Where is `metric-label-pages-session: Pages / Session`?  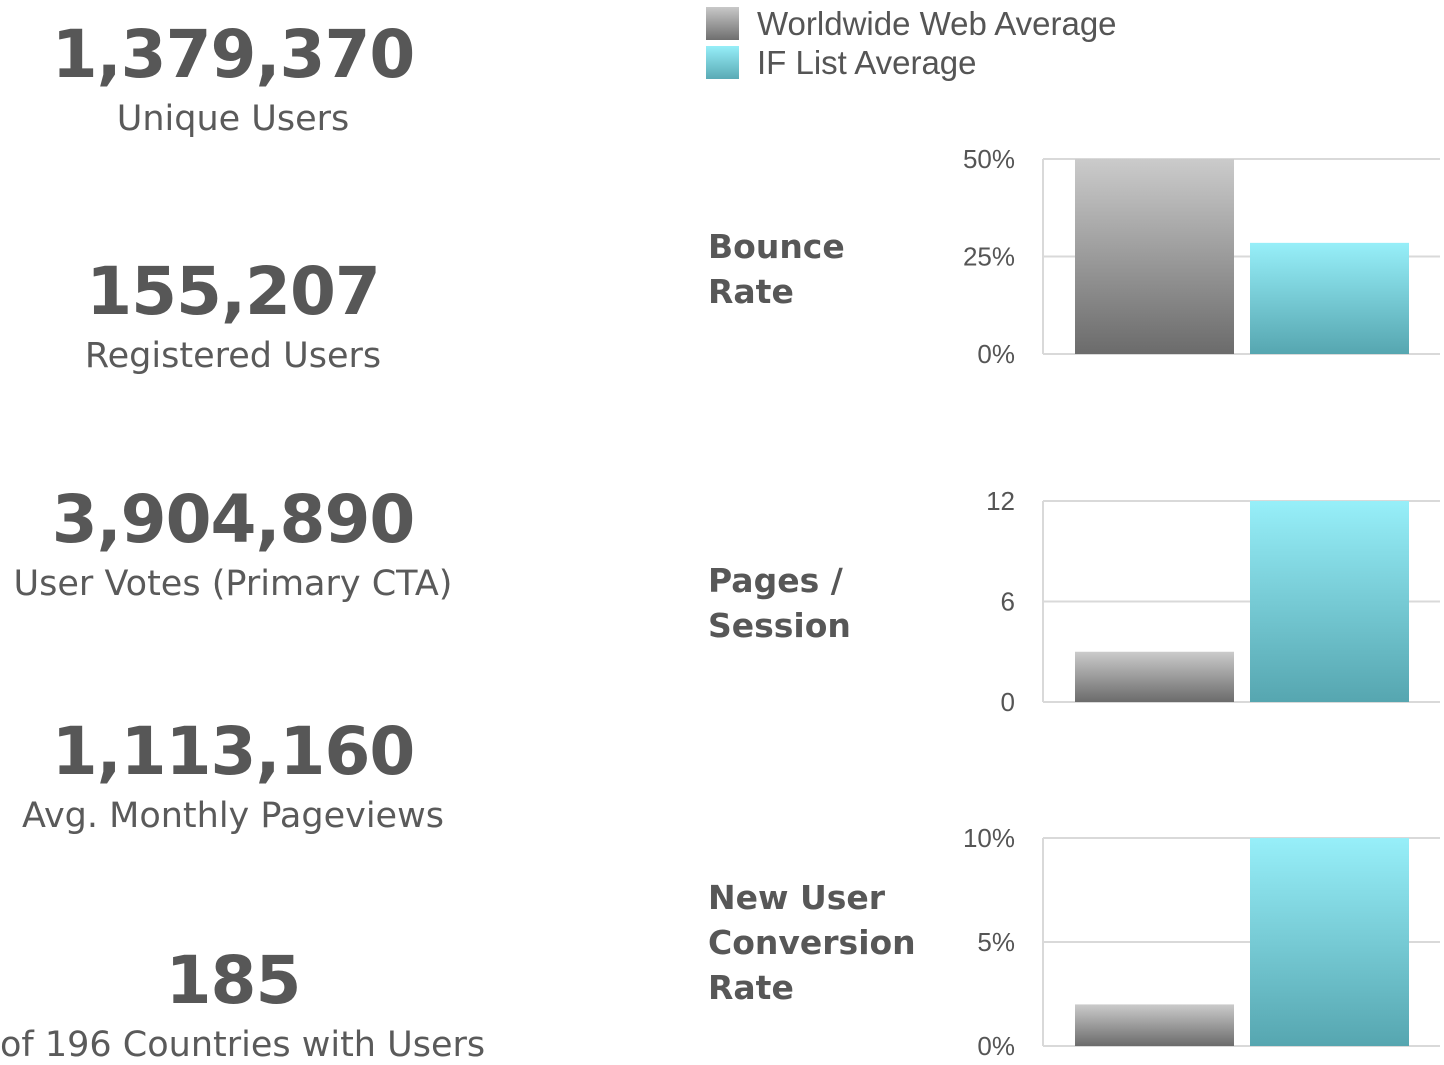 metric-label-pages-session: Pages / Session is located at coordinates (779, 603).